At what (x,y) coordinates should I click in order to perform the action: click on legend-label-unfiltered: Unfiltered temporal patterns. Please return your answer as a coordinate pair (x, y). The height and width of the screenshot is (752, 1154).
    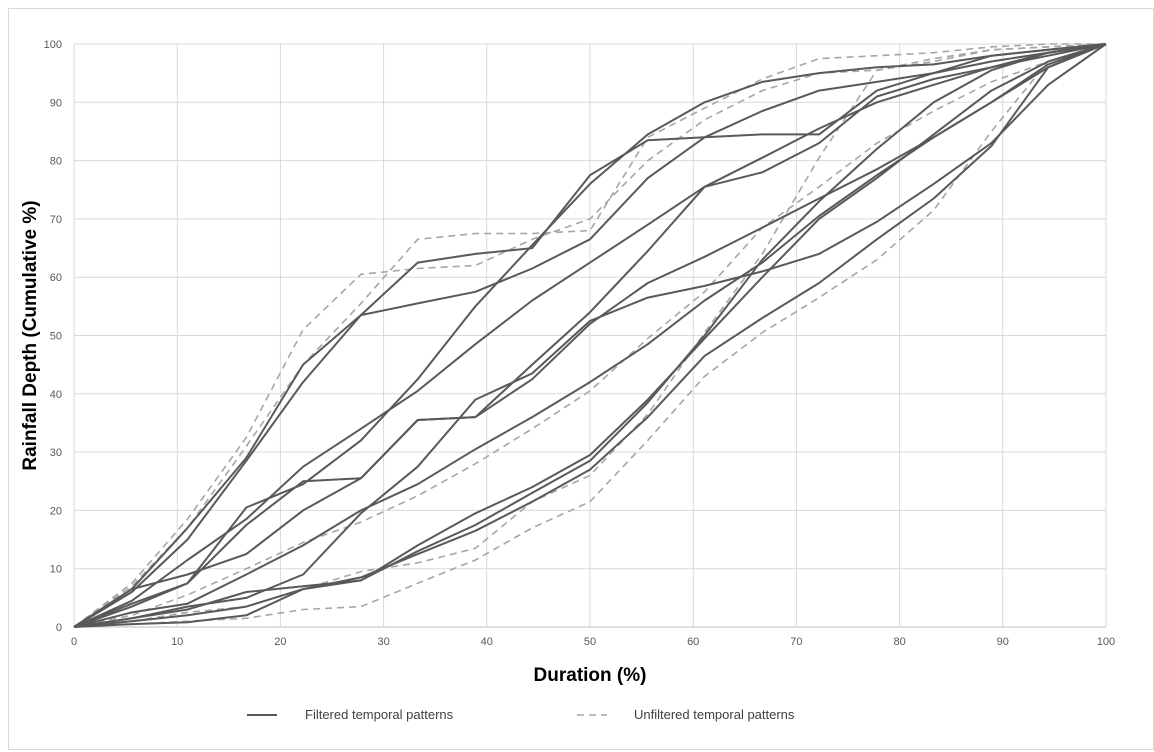
    Looking at the image, I should click on (714, 714).